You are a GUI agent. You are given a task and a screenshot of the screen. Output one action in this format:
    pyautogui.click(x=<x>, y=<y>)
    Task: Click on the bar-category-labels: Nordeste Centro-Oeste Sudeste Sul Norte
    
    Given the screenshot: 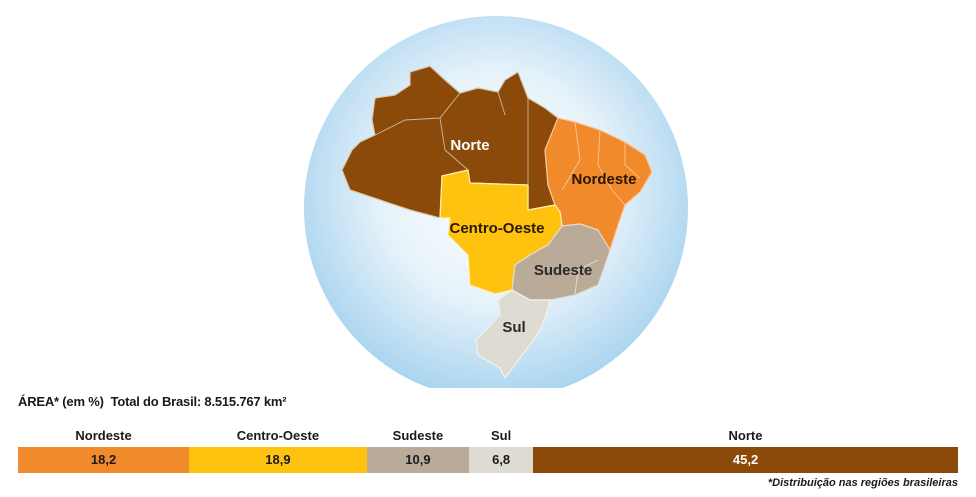 What is the action you would take?
    pyautogui.click(x=488, y=436)
    